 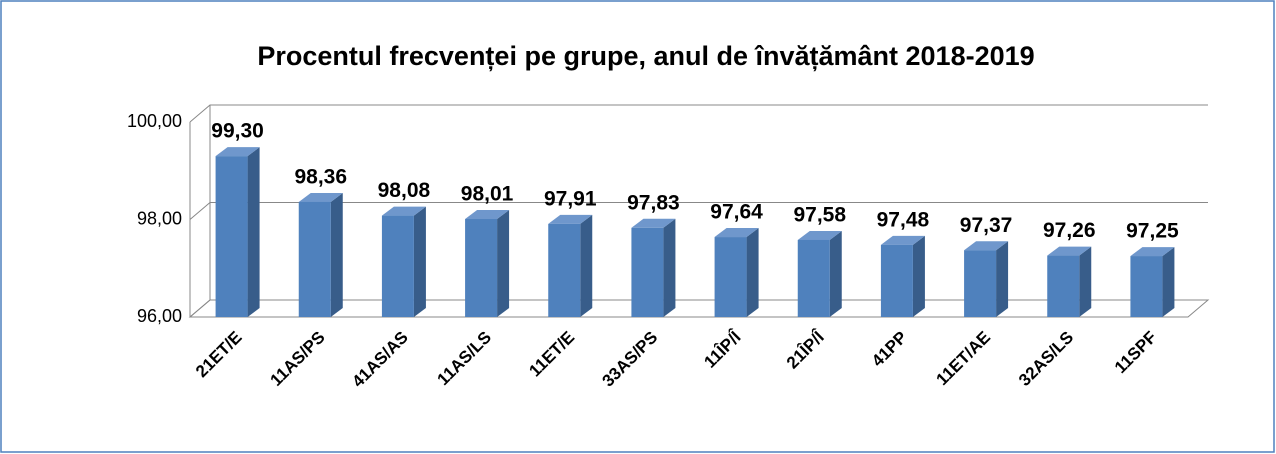 I want to click on y-tick-label: 98,00, so click(x=159, y=218).